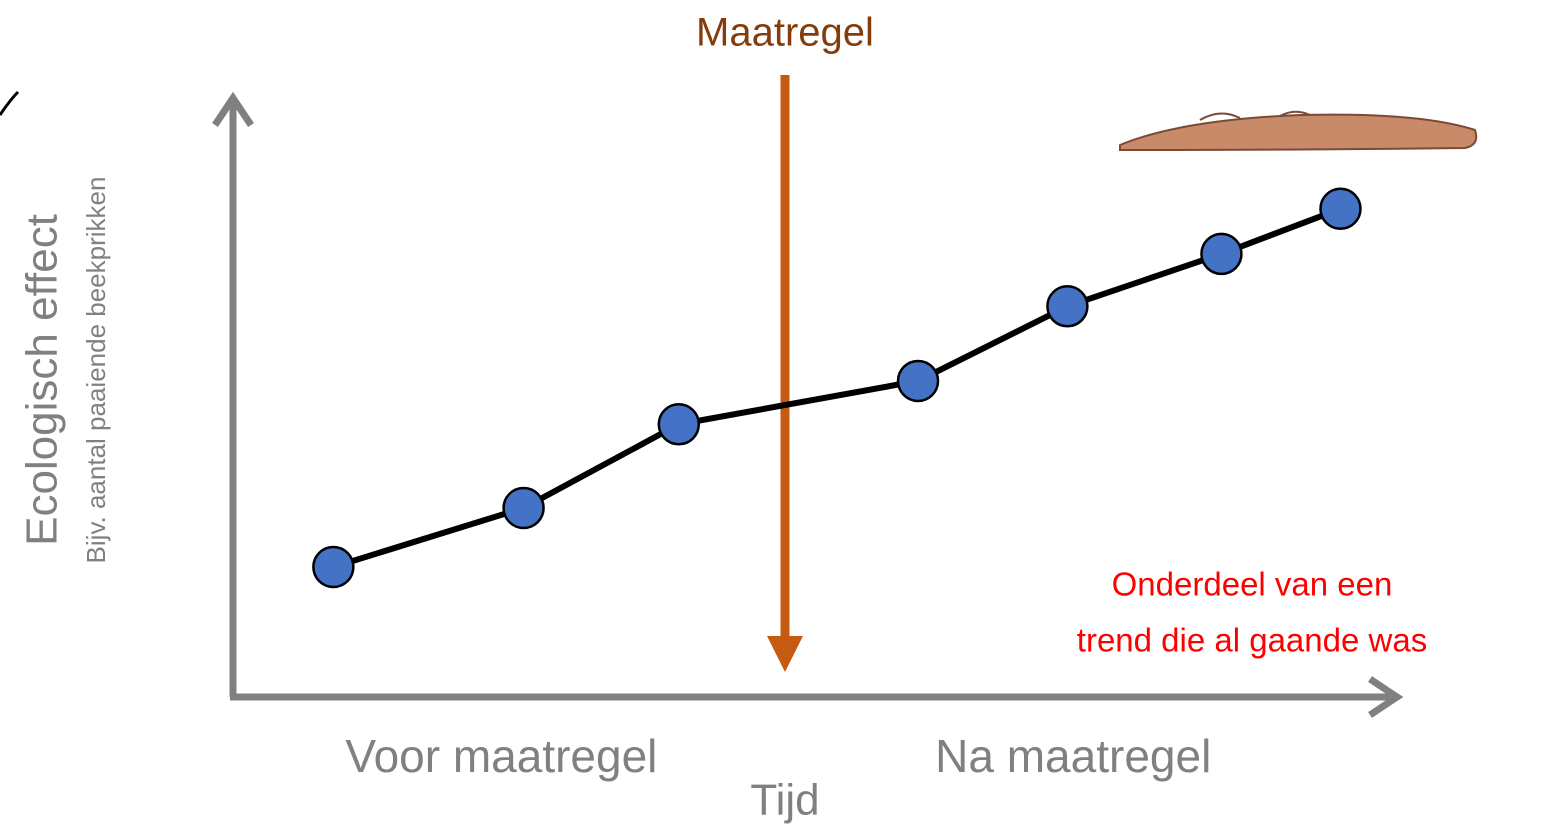 Image resolution: width=1543 pixels, height=832 pixels. Describe the element at coordinates (1298, 131) in the screenshot. I see `lamprey-icon` at that location.